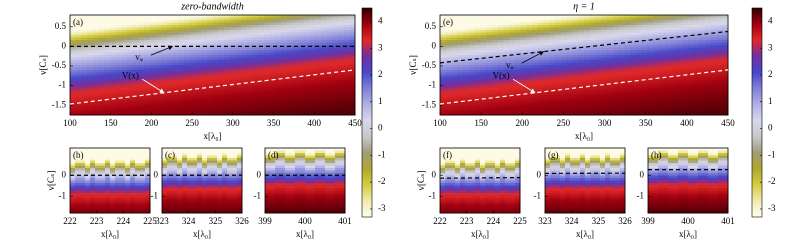  Describe the element at coordinates (273, 155) in the screenshot. I see `panel-label: (d)` at that location.